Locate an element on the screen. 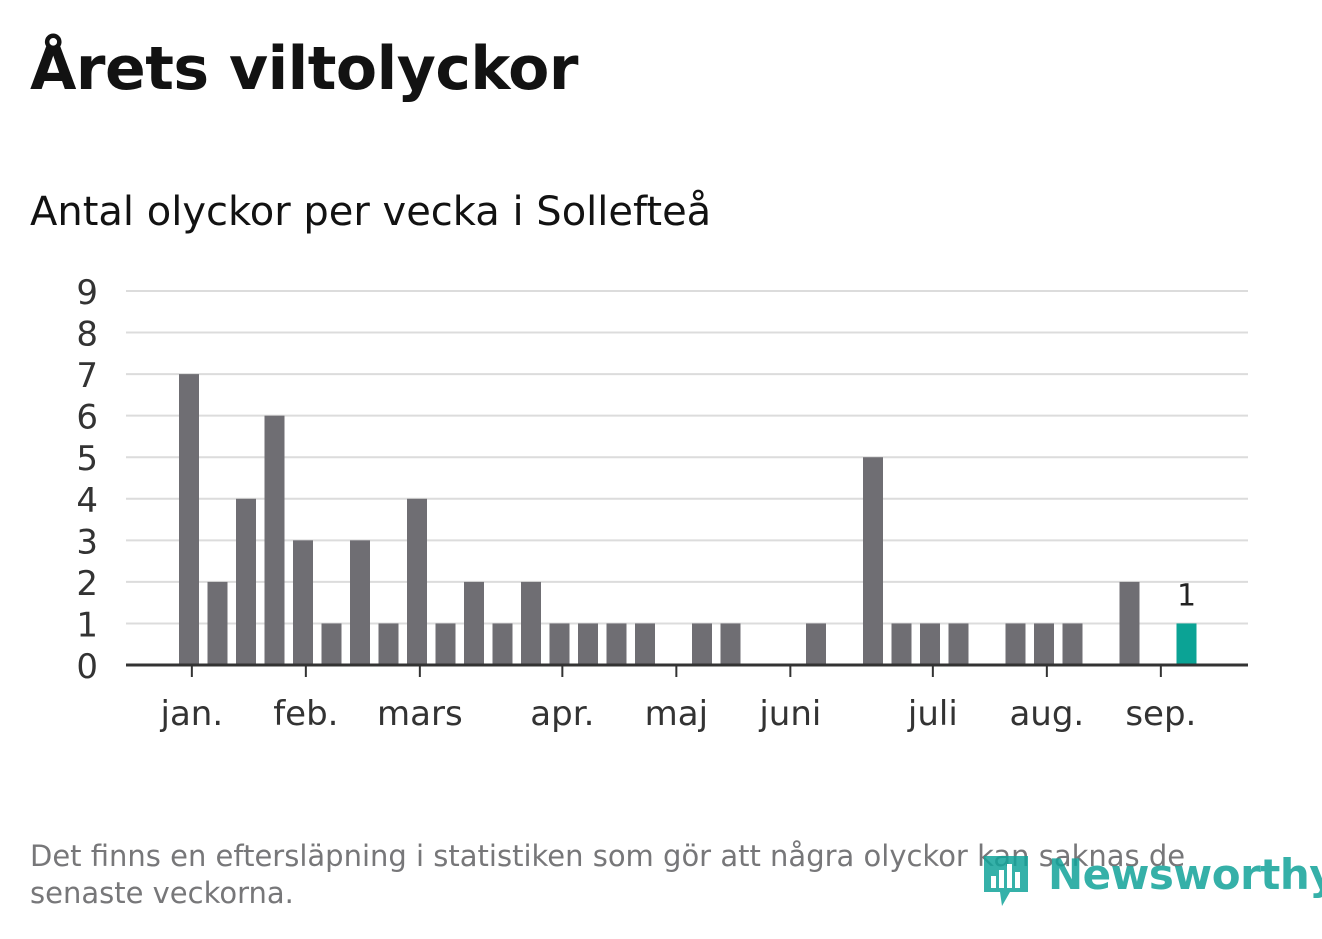 This screenshot has width=1322, height=939. x-tick-label: juli is located at coordinates (932, 714).